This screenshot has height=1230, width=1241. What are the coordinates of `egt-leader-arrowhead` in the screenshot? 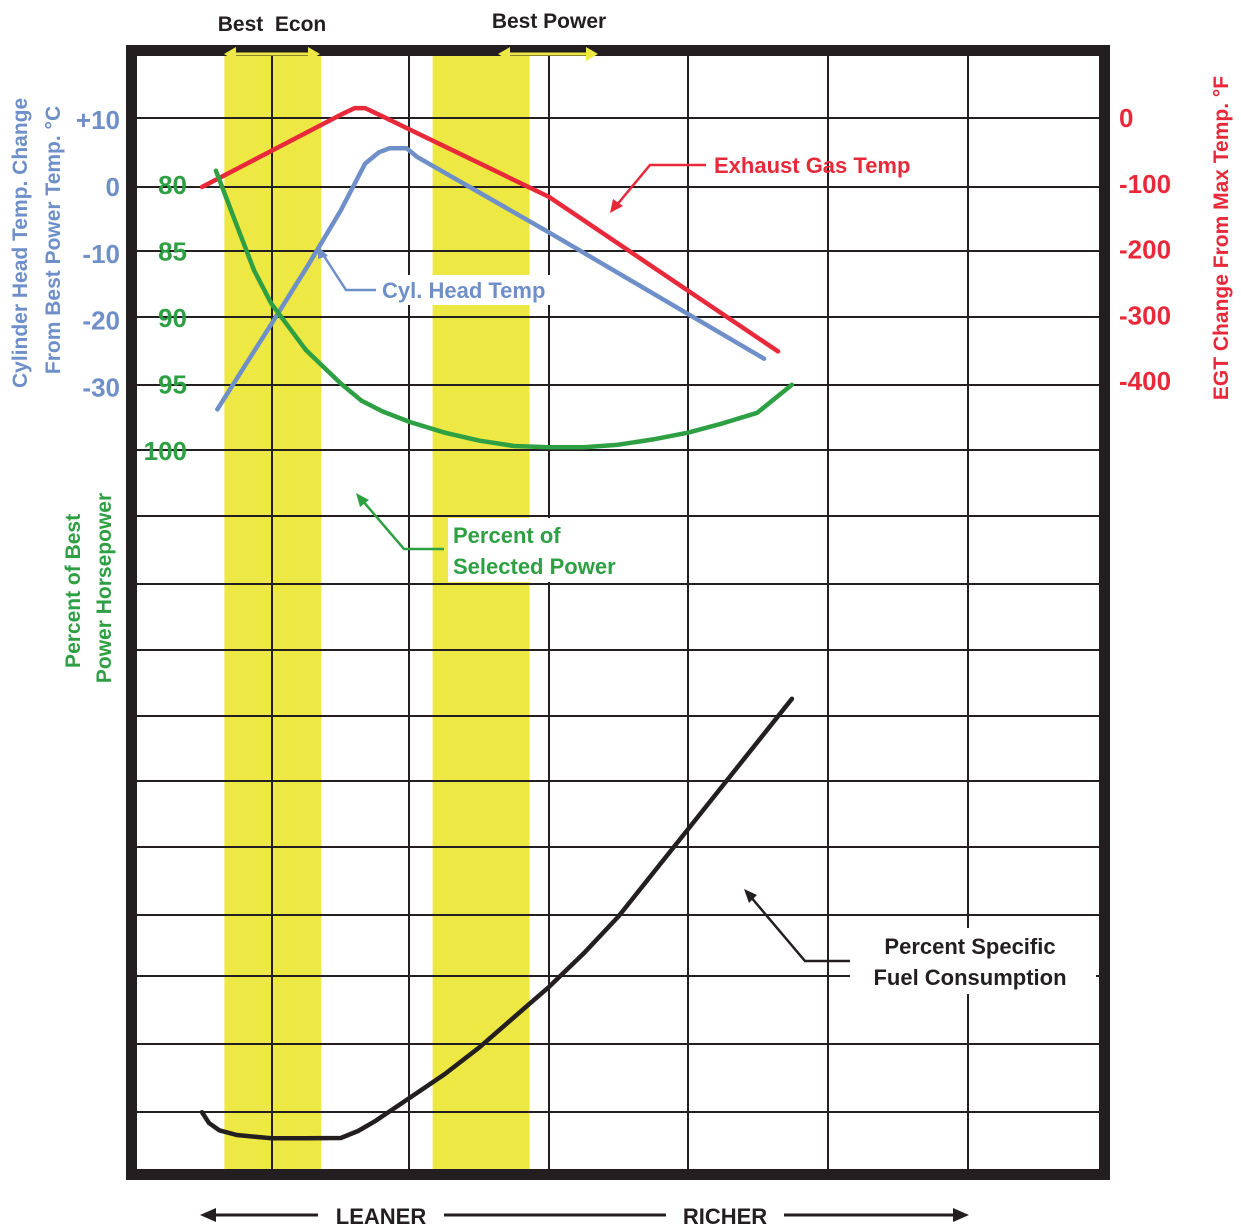 It's located at (616, 206).